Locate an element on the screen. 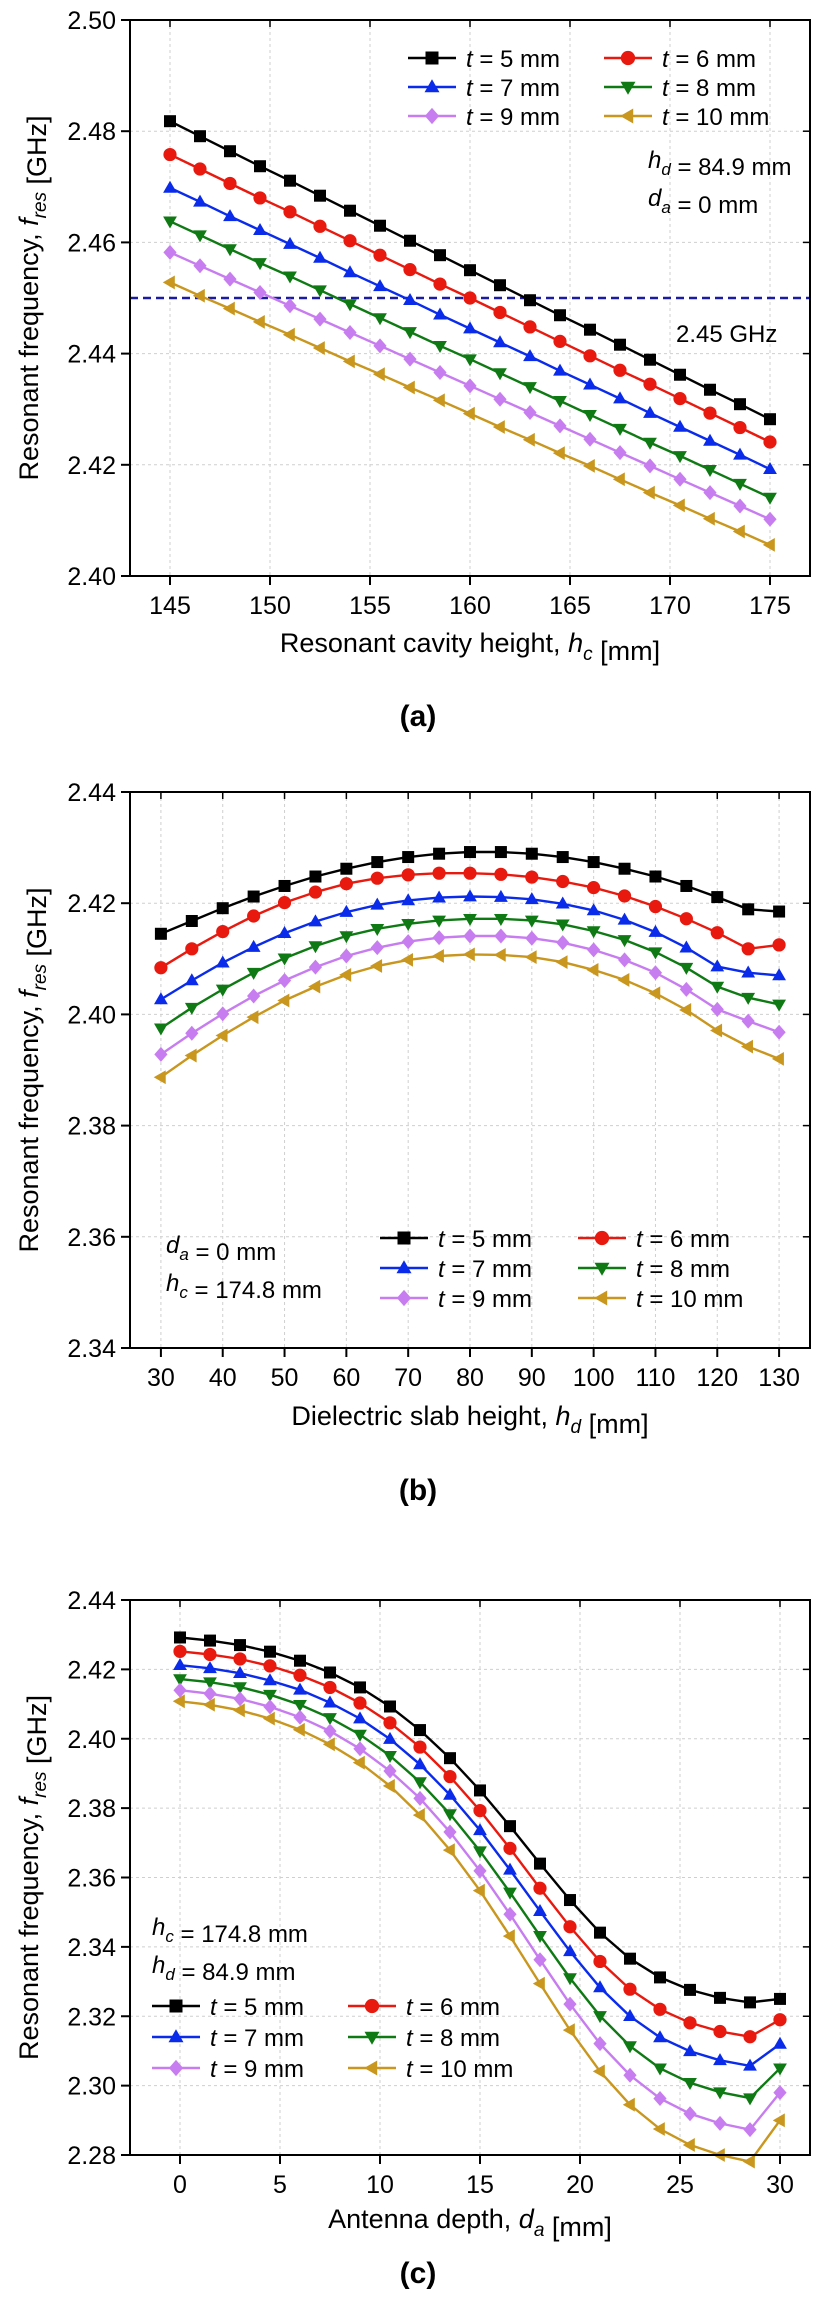  legend-item: t = 6 mm is located at coordinates (424, 2007).